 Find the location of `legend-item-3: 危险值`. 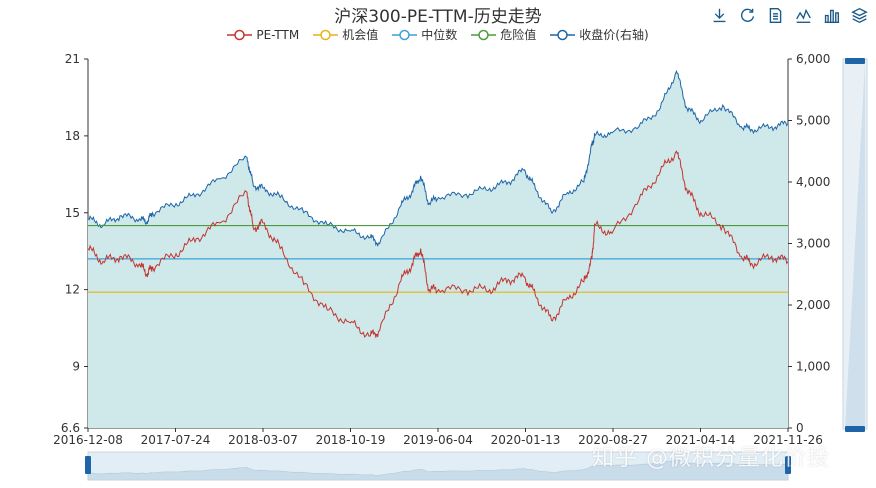

legend-item-3: 危险值 is located at coordinates (503, 34).